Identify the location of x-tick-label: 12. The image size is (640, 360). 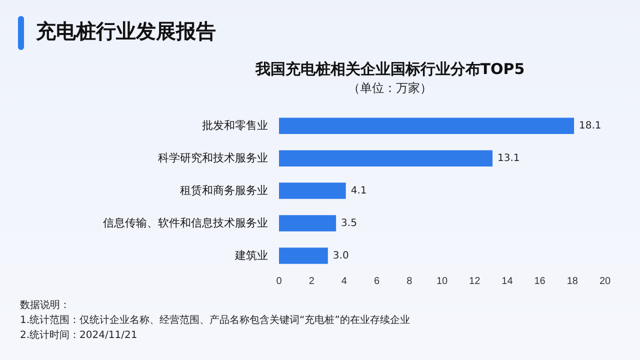
(475, 281).